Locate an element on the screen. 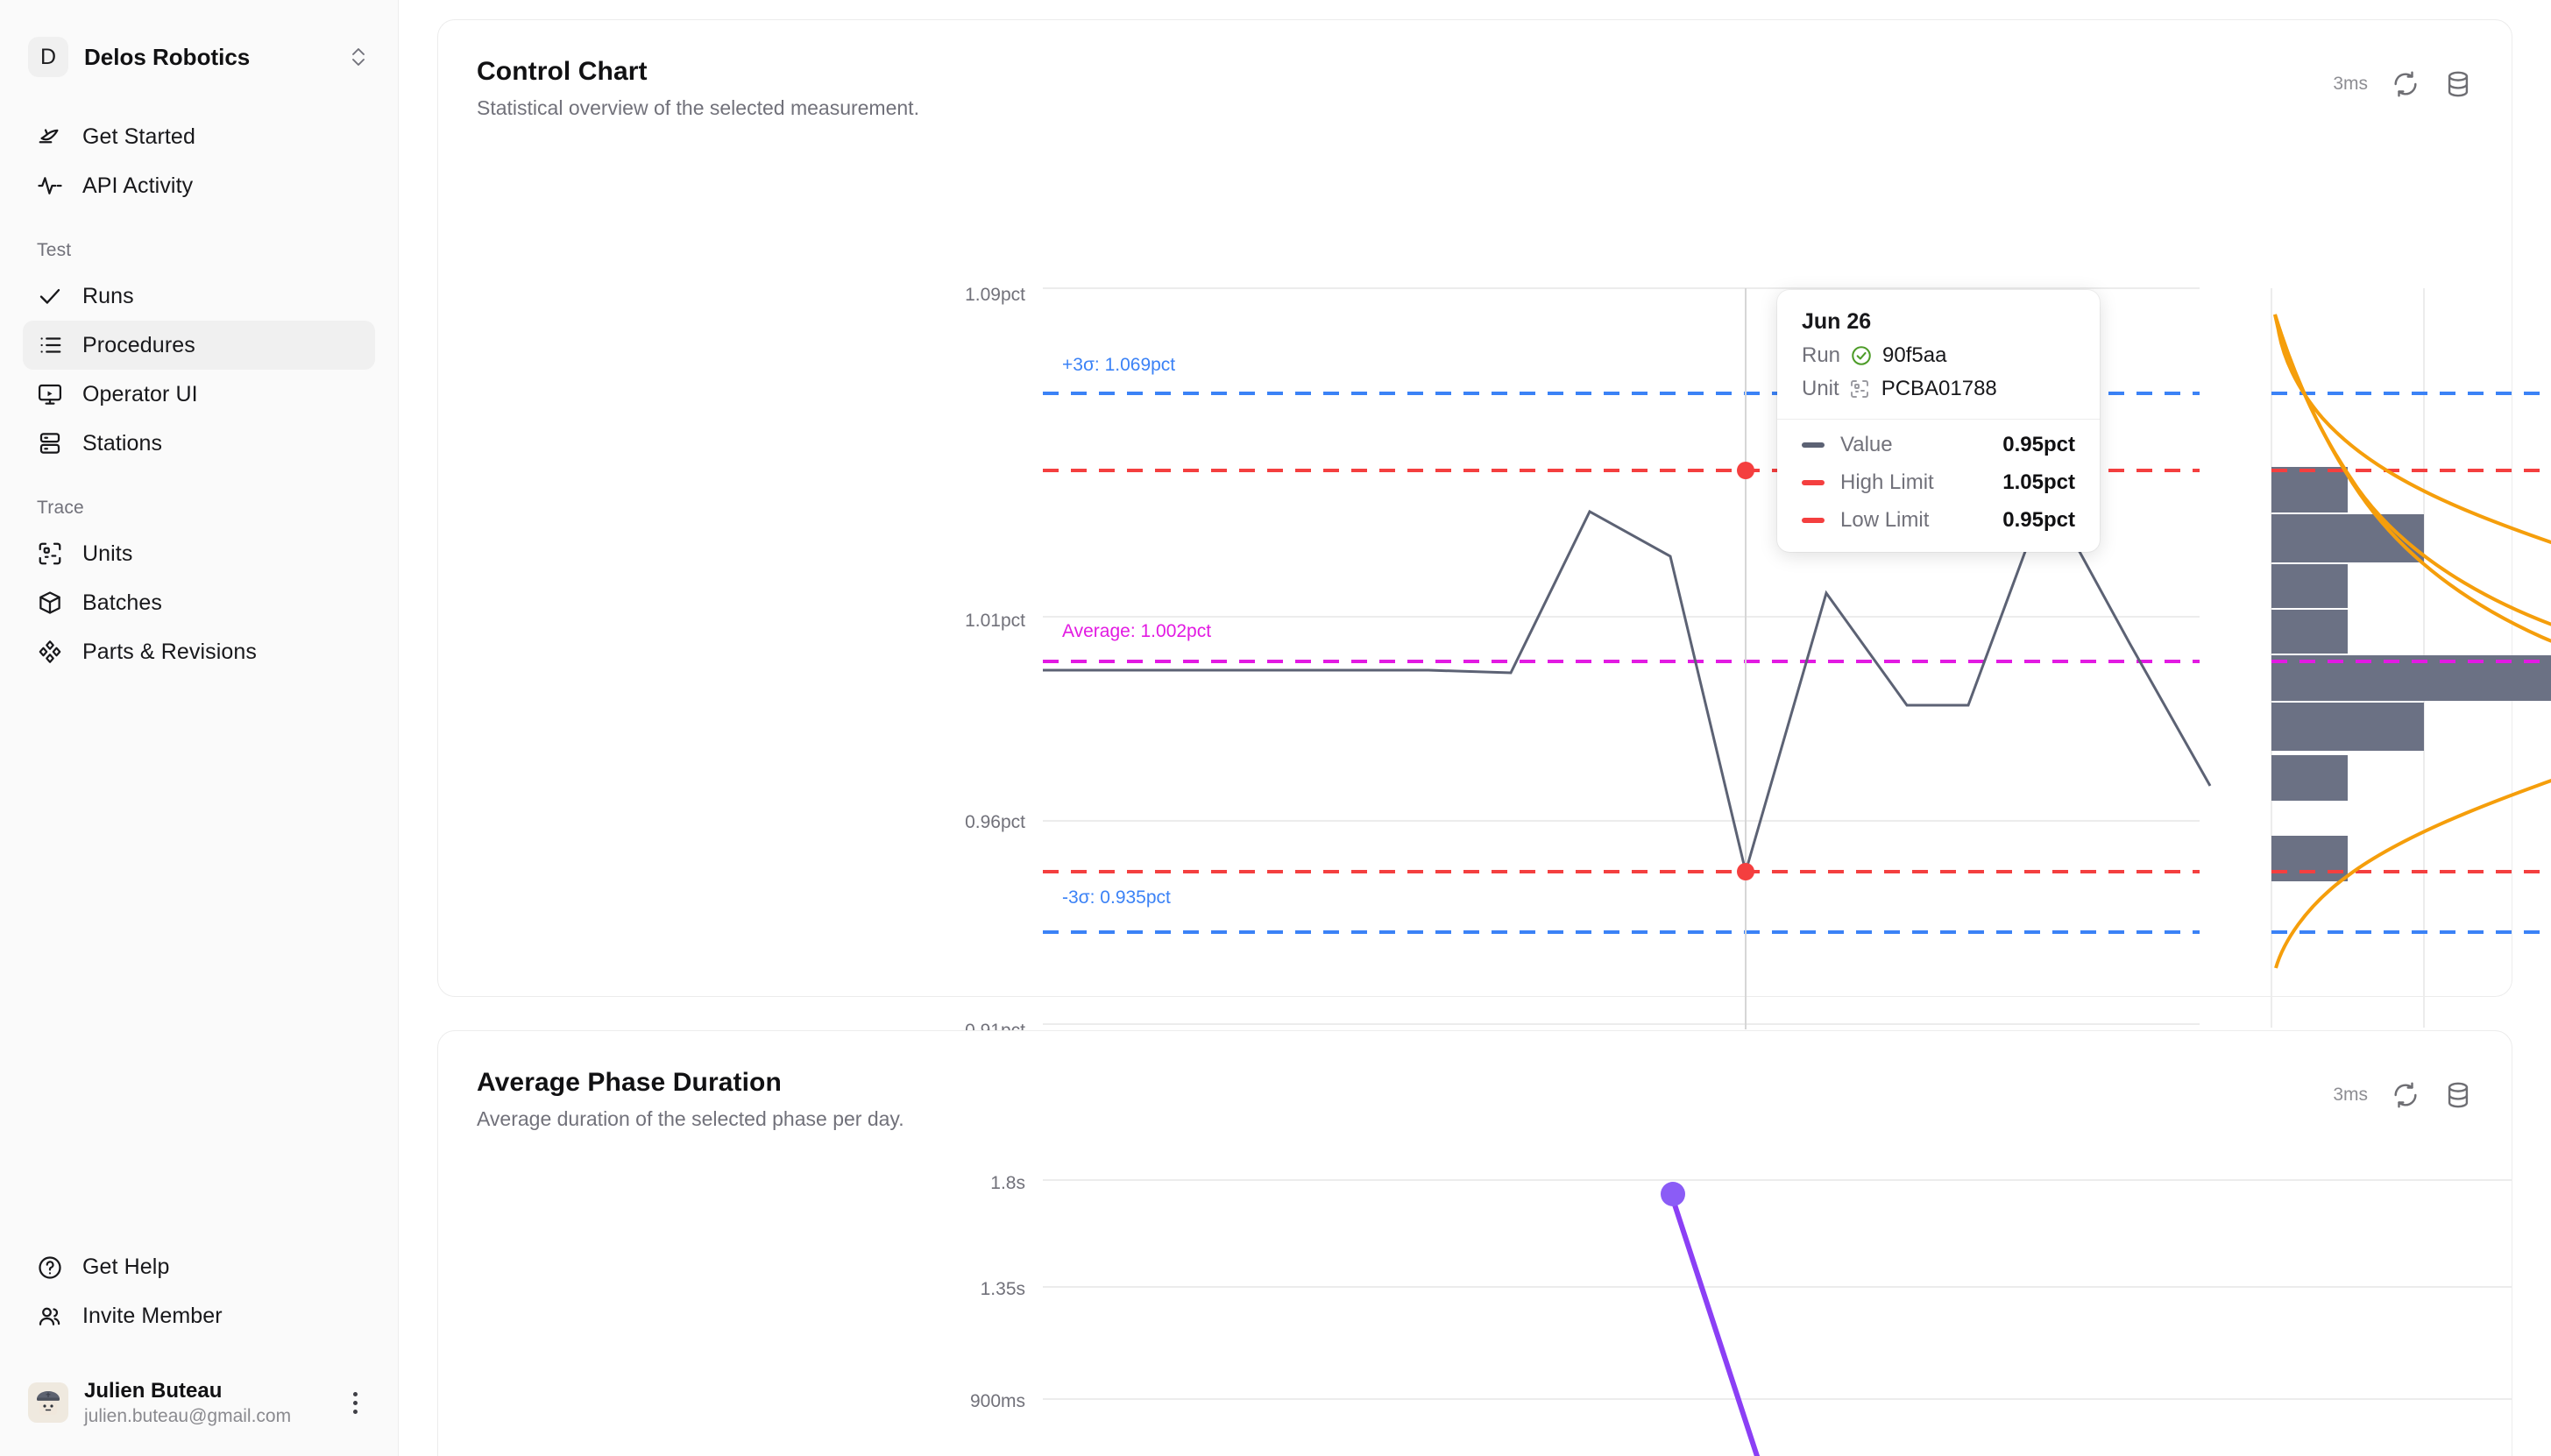 The image size is (2551, 1456). distribution-histogram-svg is located at coordinates (2411, 658).